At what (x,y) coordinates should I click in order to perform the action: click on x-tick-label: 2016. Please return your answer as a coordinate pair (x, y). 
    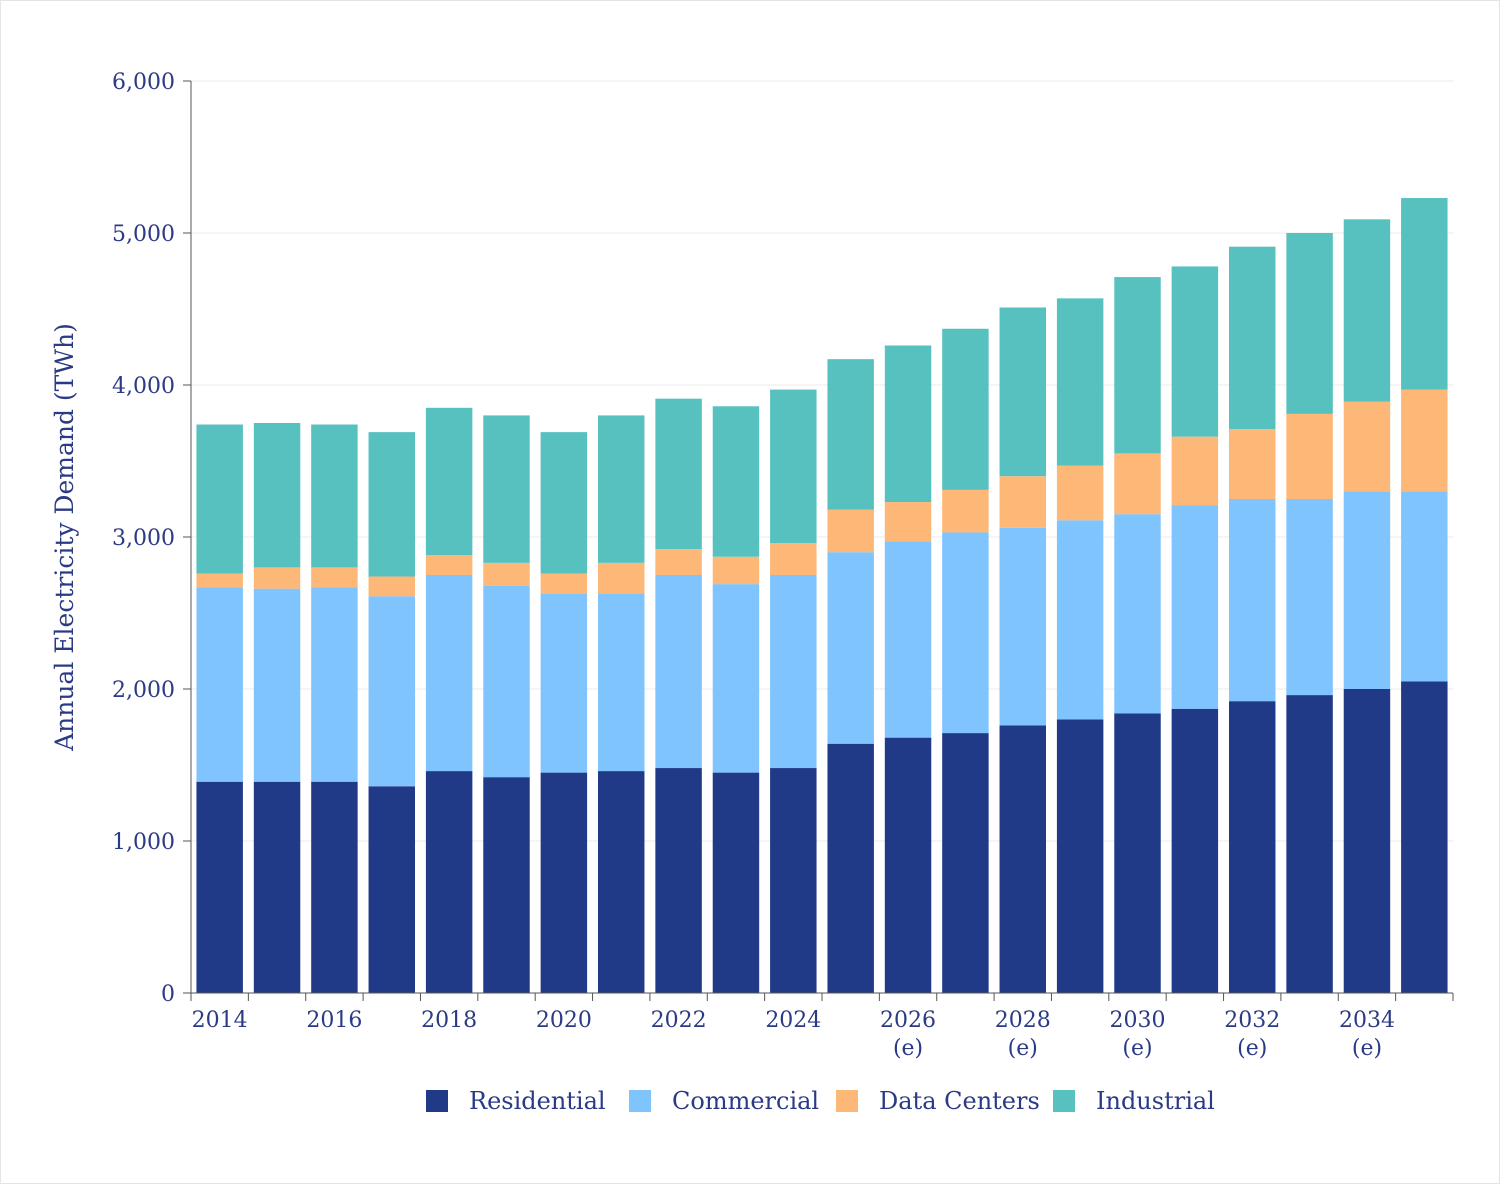
    Looking at the image, I should click on (334, 1020).